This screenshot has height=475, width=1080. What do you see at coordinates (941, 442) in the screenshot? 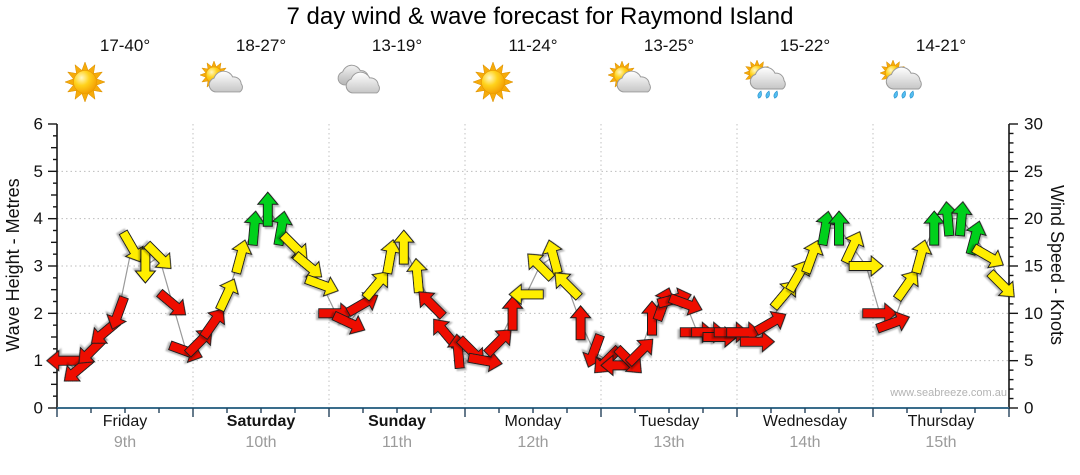
I see `day-date: 15th` at bounding box center [941, 442].